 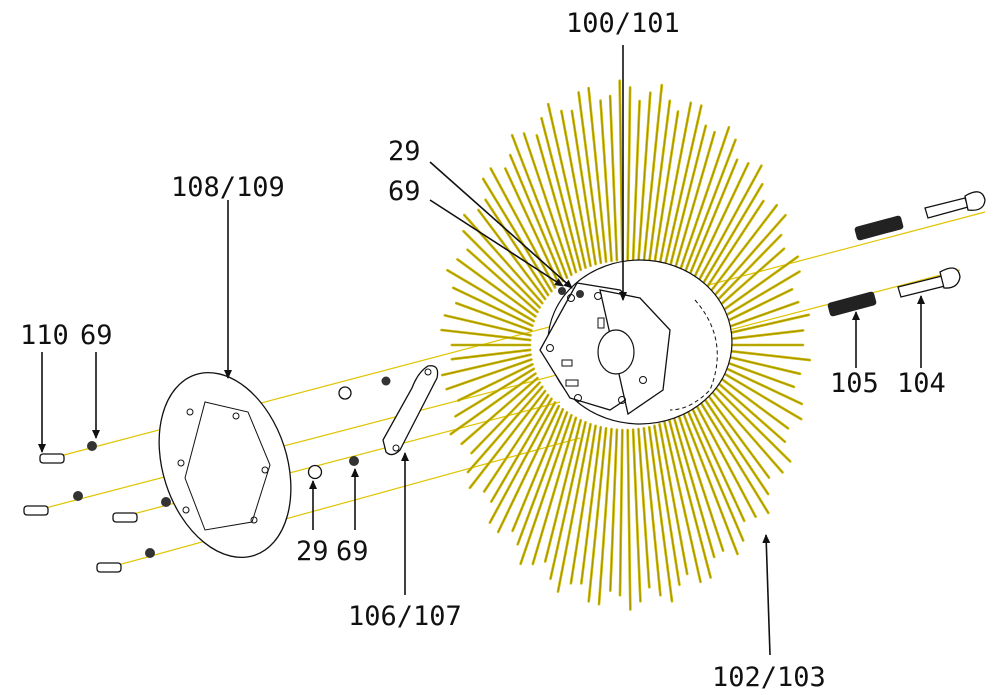 I want to click on brush-hub, so click(x=636, y=342).